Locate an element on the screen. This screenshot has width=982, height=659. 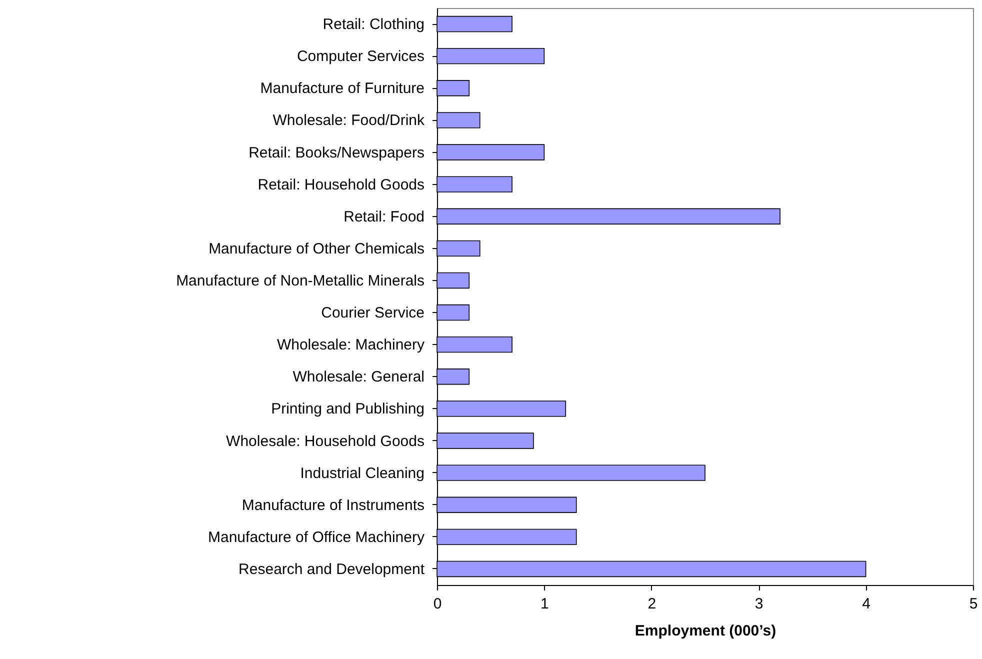
y-tick-label: Manufacture of Other Chemicals is located at coordinates (316, 249).